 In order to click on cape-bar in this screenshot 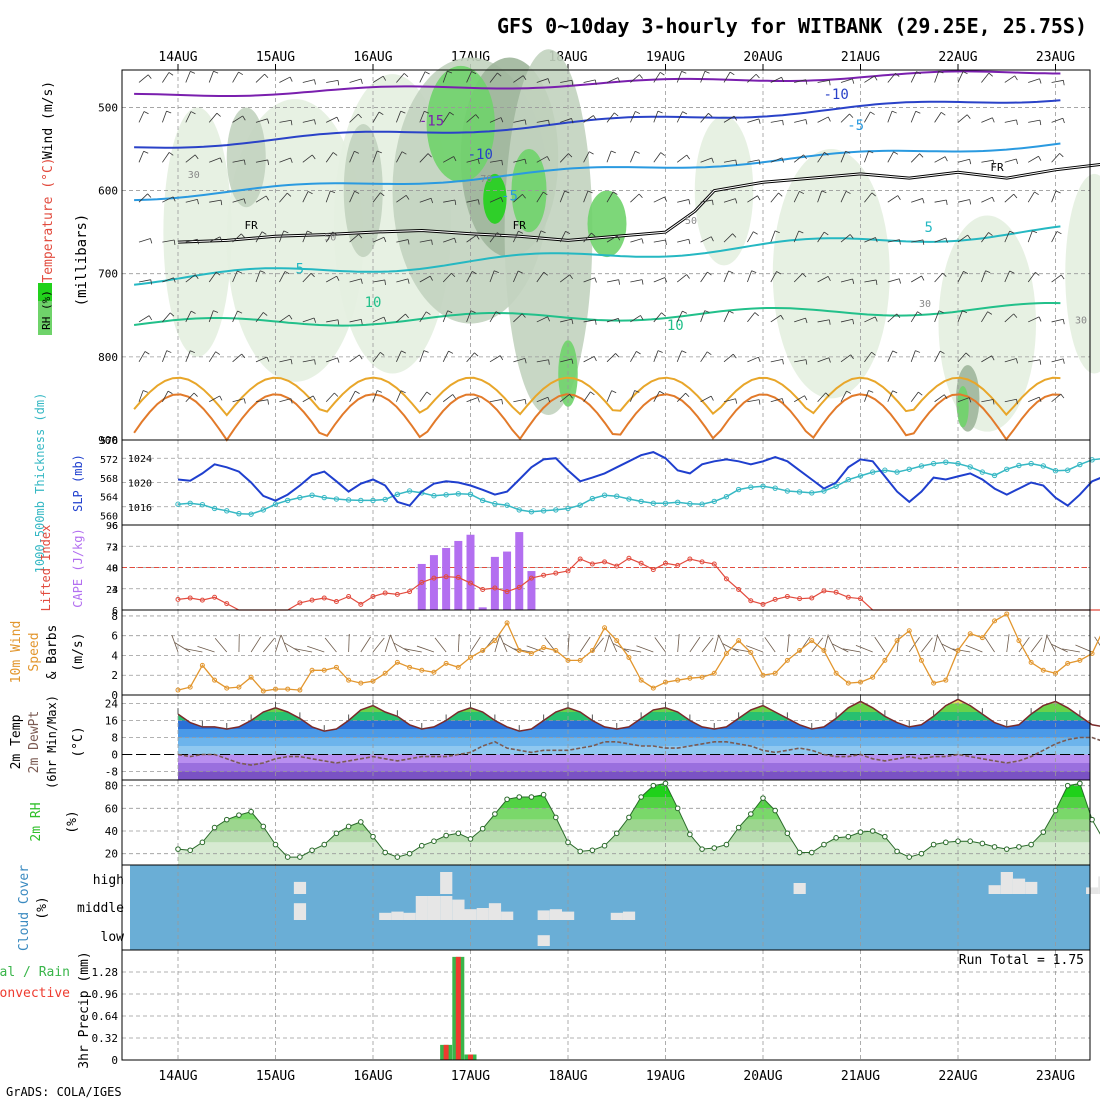, I will do `click(507, 580)`.